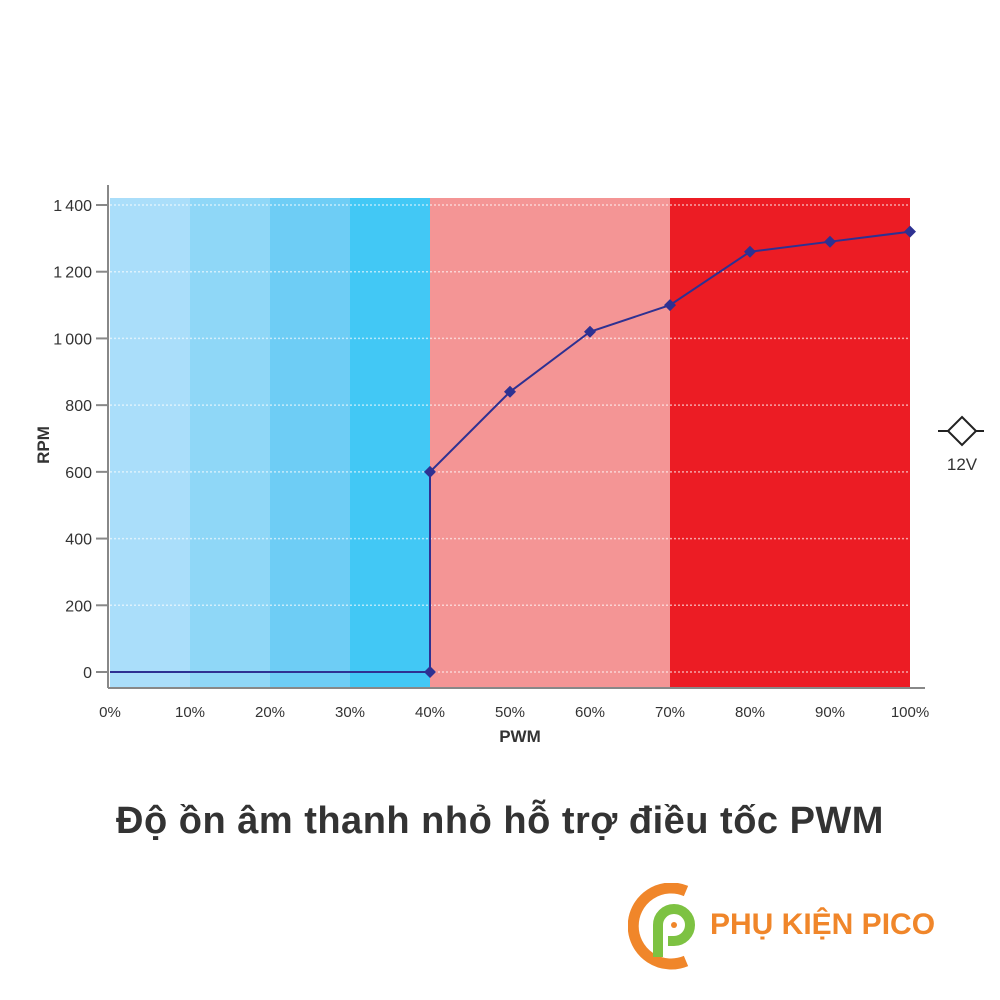  Describe the element at coordinates (350, 712) in the screenshot. I see `x-tick-label: 30%` at that location.